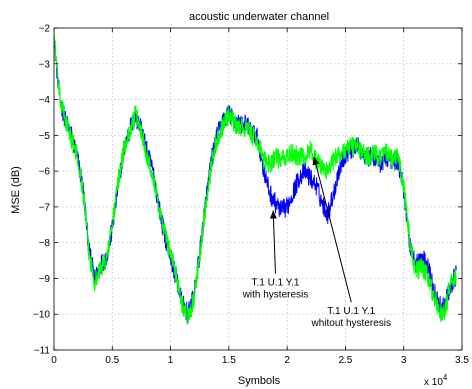 This screenshot has width=472, height=389. What do you see at coordinates (41, 315) in the screenshot?
I see `y-tick-label: −10` at bounding box center [41, 315].